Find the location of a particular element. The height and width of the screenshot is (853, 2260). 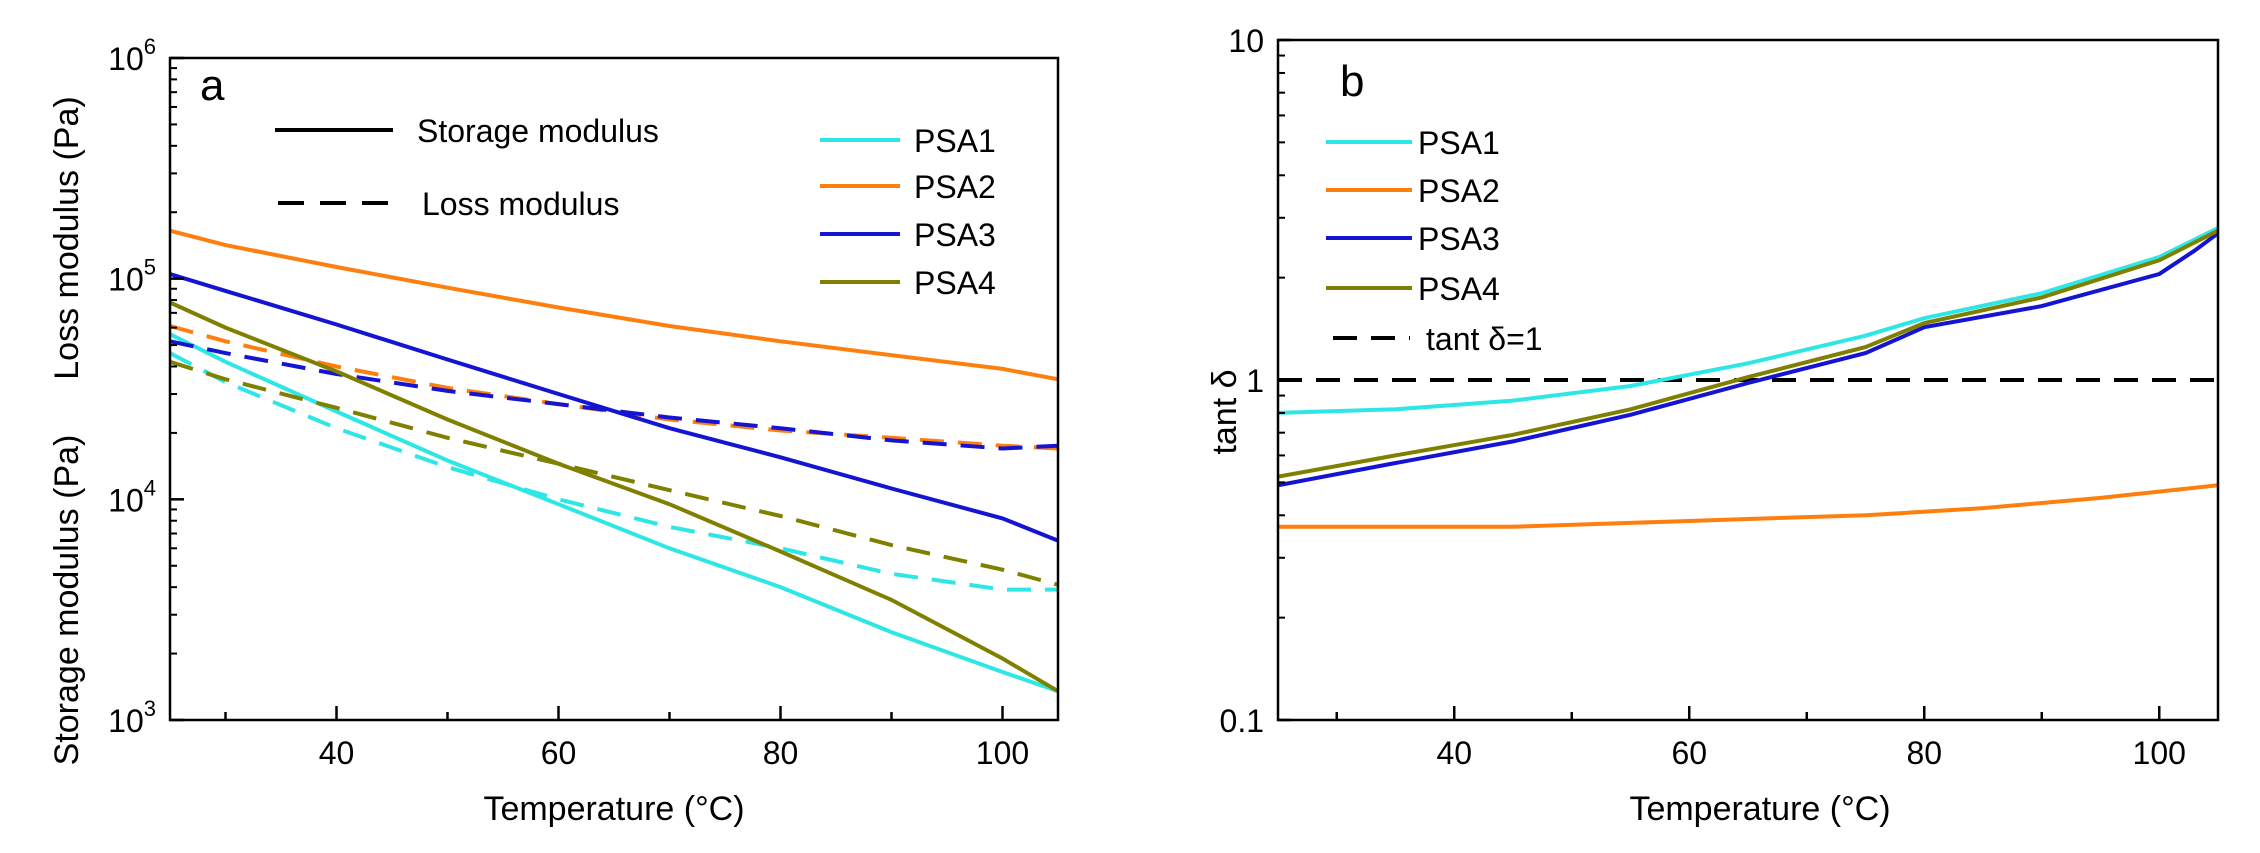

panel-b-x-tick-label: 40 is located at coordinates (1454, 753).